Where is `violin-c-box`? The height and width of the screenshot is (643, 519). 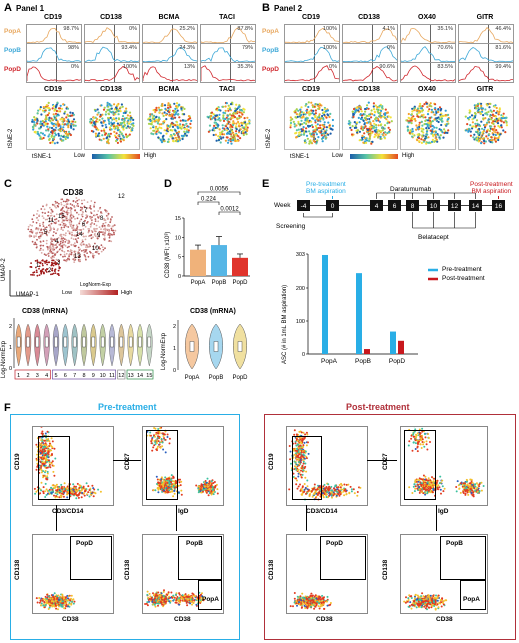
violin-c-box is located at coordinates (149, 342).